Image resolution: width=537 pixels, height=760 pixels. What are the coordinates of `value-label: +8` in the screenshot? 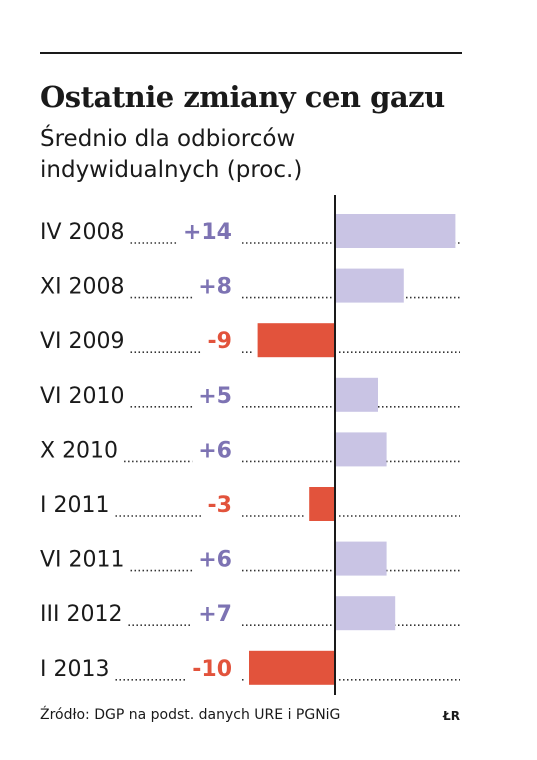 It's located at (215, 287).